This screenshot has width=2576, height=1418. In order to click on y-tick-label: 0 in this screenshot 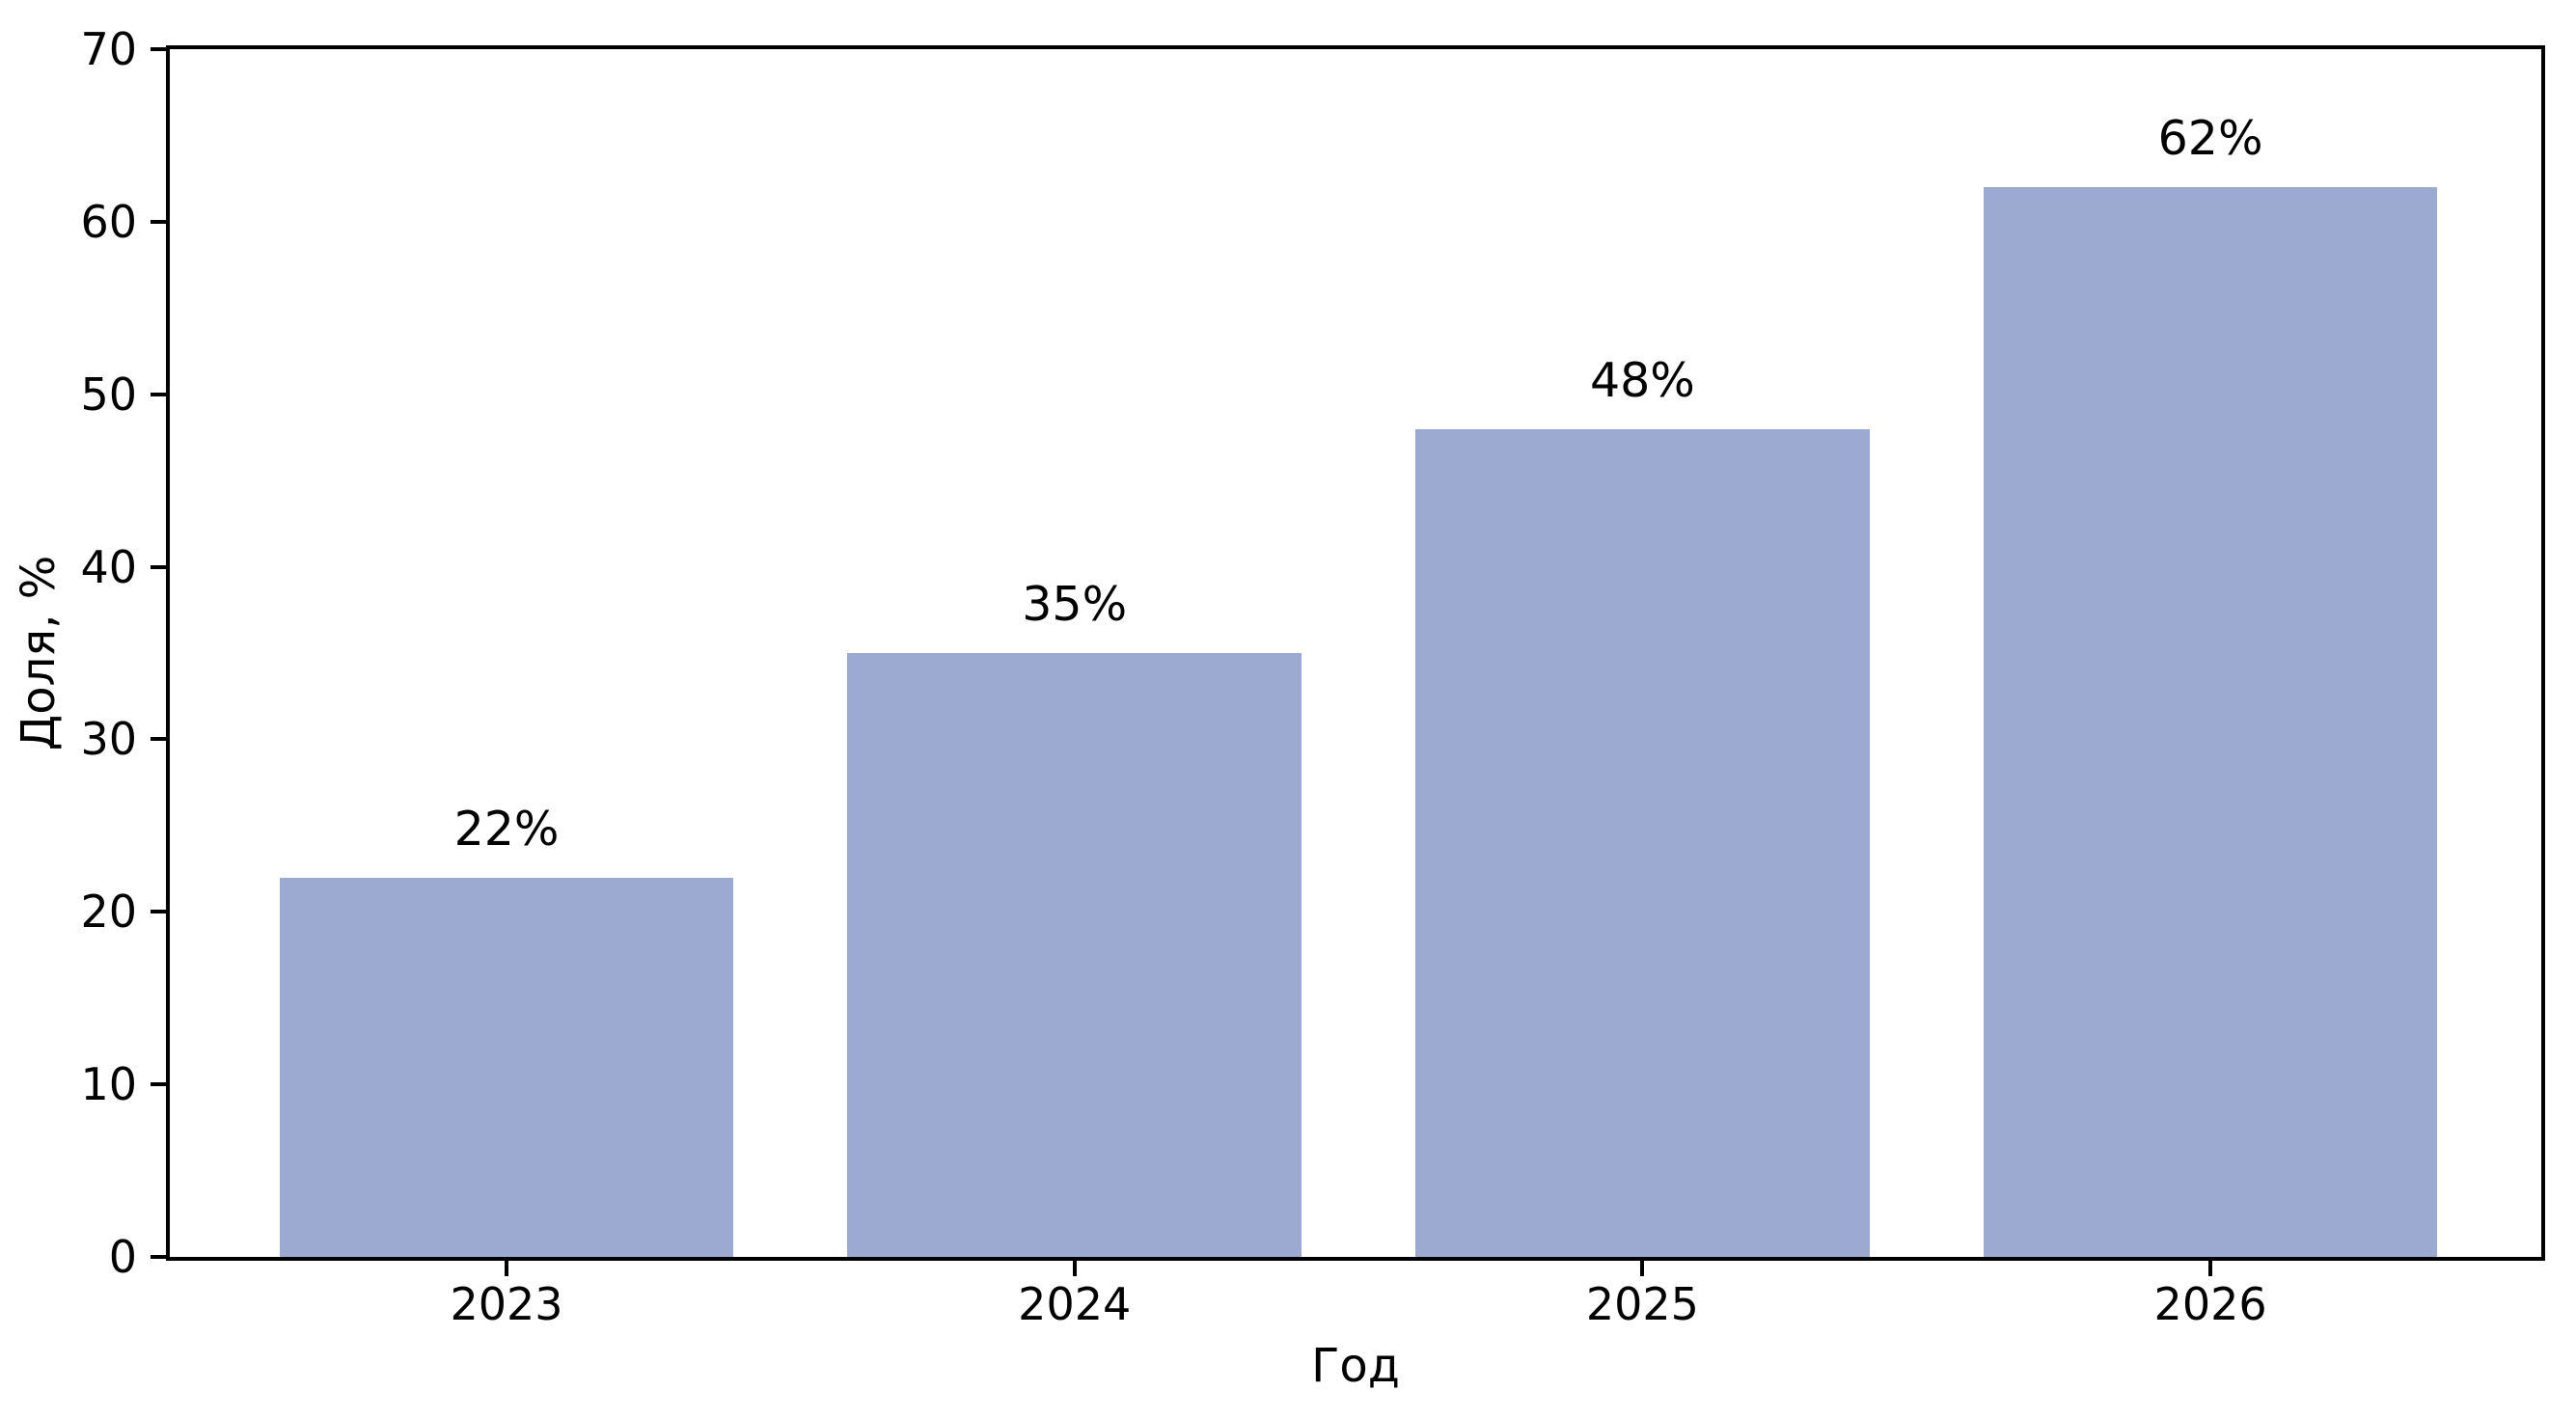, I will do `click(123, 1257)`.